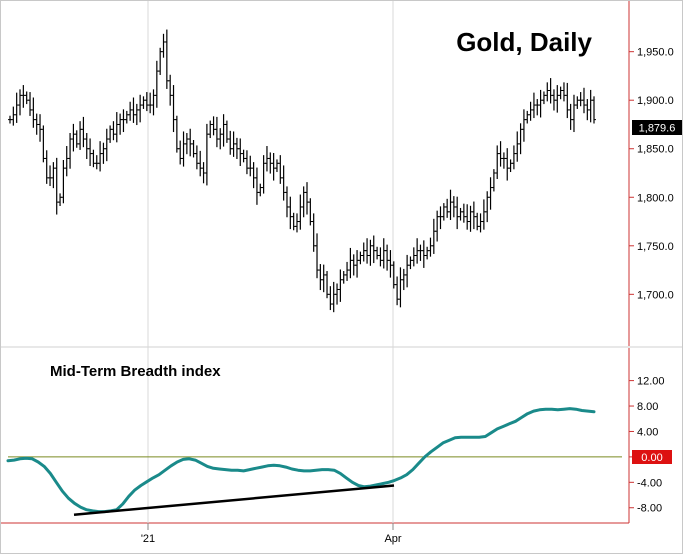  I want to click on breadth-panel-title: Mid-Term Breadth index, so click(135, 371).